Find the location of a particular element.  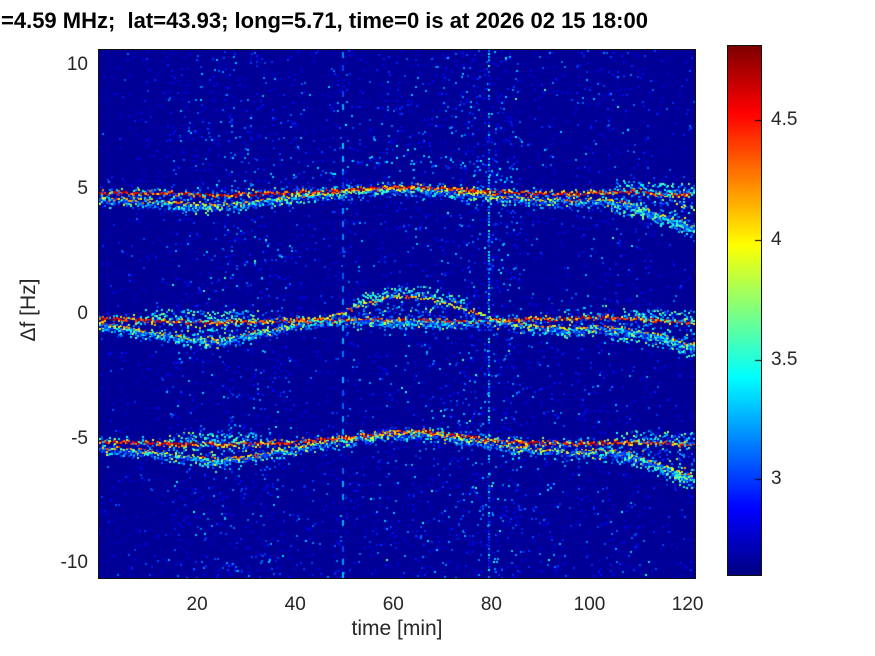

colorbar-tick-label: 3 is located at coordinates (776, 479).